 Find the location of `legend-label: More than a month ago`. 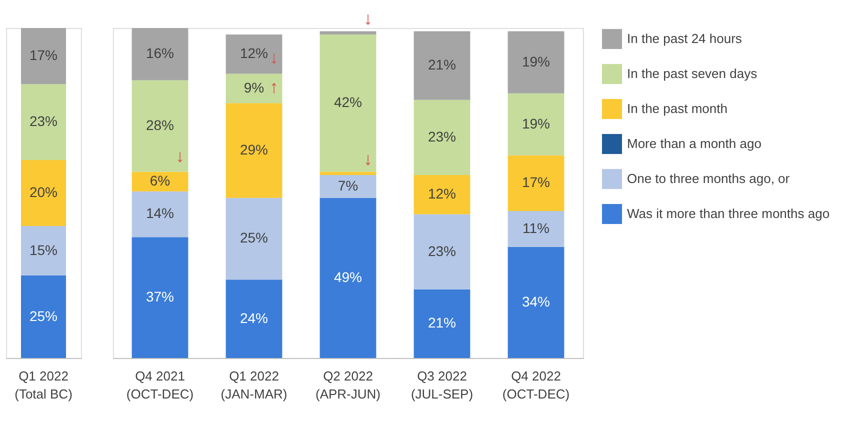

legend-label: More than a month ago is located at coordinates (694, 143).